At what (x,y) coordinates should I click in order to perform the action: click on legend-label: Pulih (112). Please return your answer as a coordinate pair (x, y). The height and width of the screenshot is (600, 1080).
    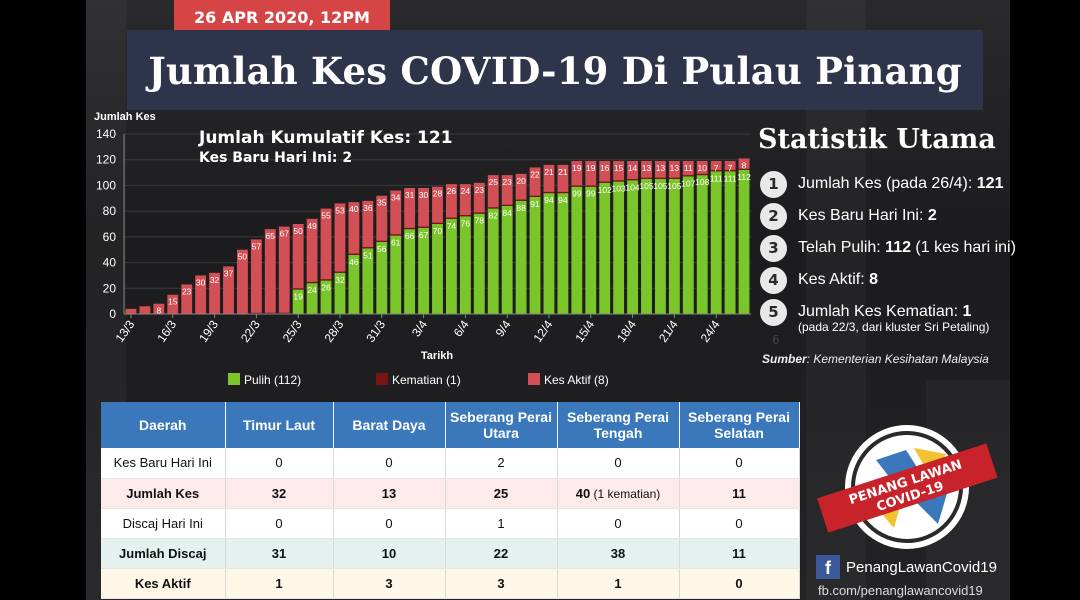
    Looking at the image, I should click on (272, 380).